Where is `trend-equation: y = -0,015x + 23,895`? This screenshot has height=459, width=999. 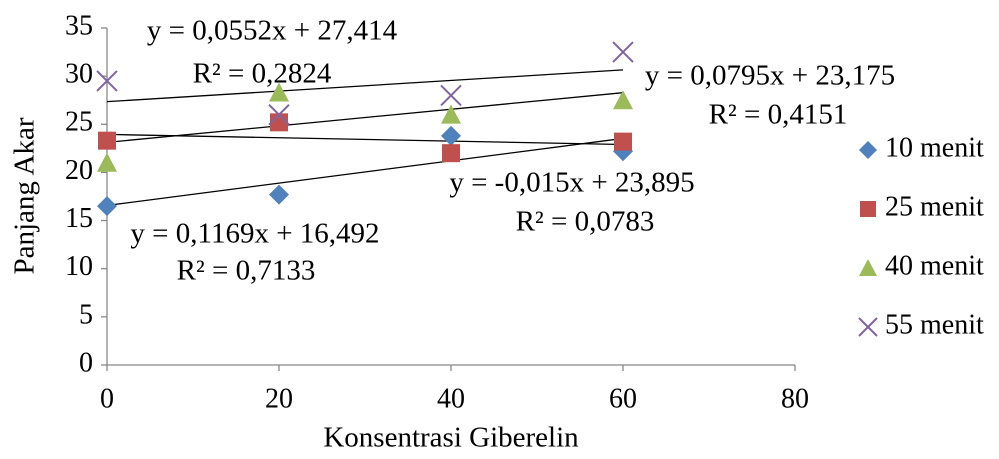 trend-equation: y = -0,015x + 23,895 is located at coordinates (571, 183).